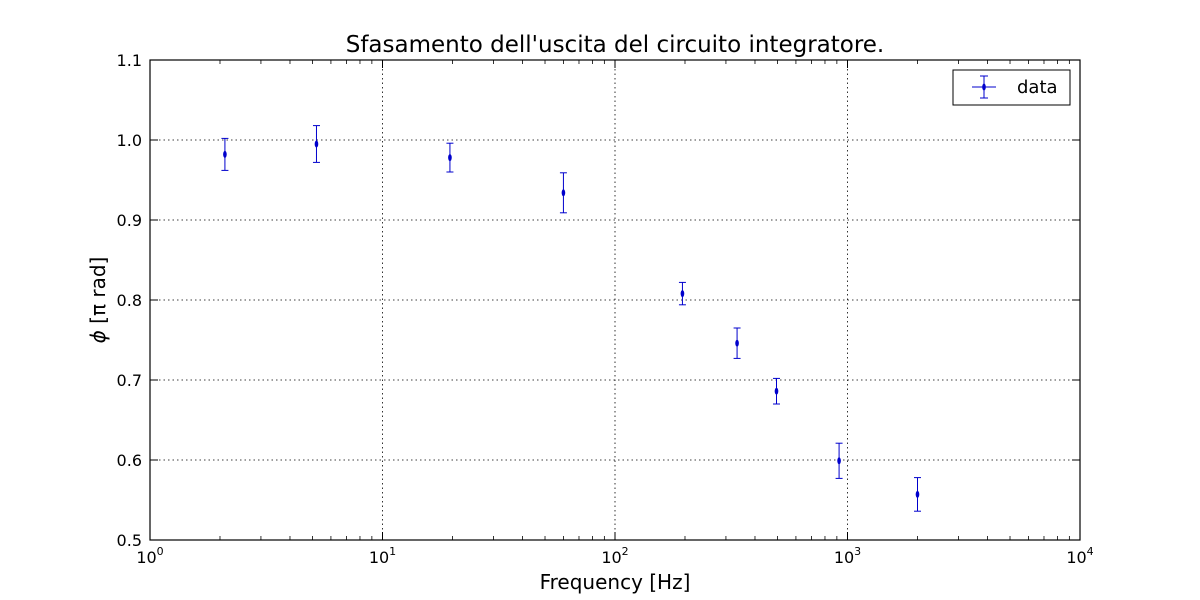 The image size is (1200, 600). I want to click on x-tick-label: 10¹, so click(382, 556).